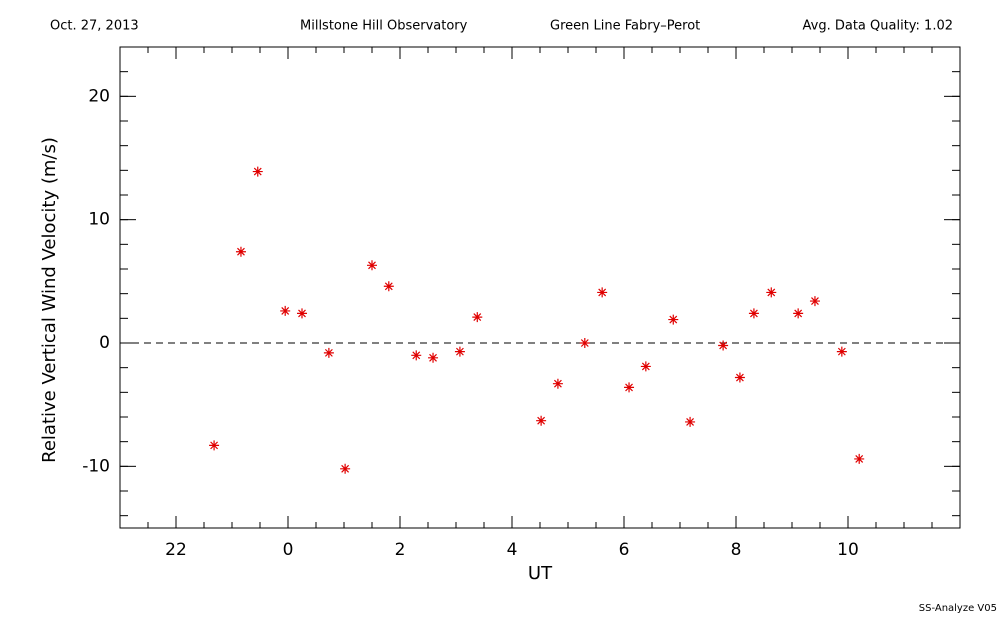 The width and height of the screenshot is (1000, 625). Describe the element at coordinates (99, 220) in the screenshot. I see `y-tick-label: 10` at that location.